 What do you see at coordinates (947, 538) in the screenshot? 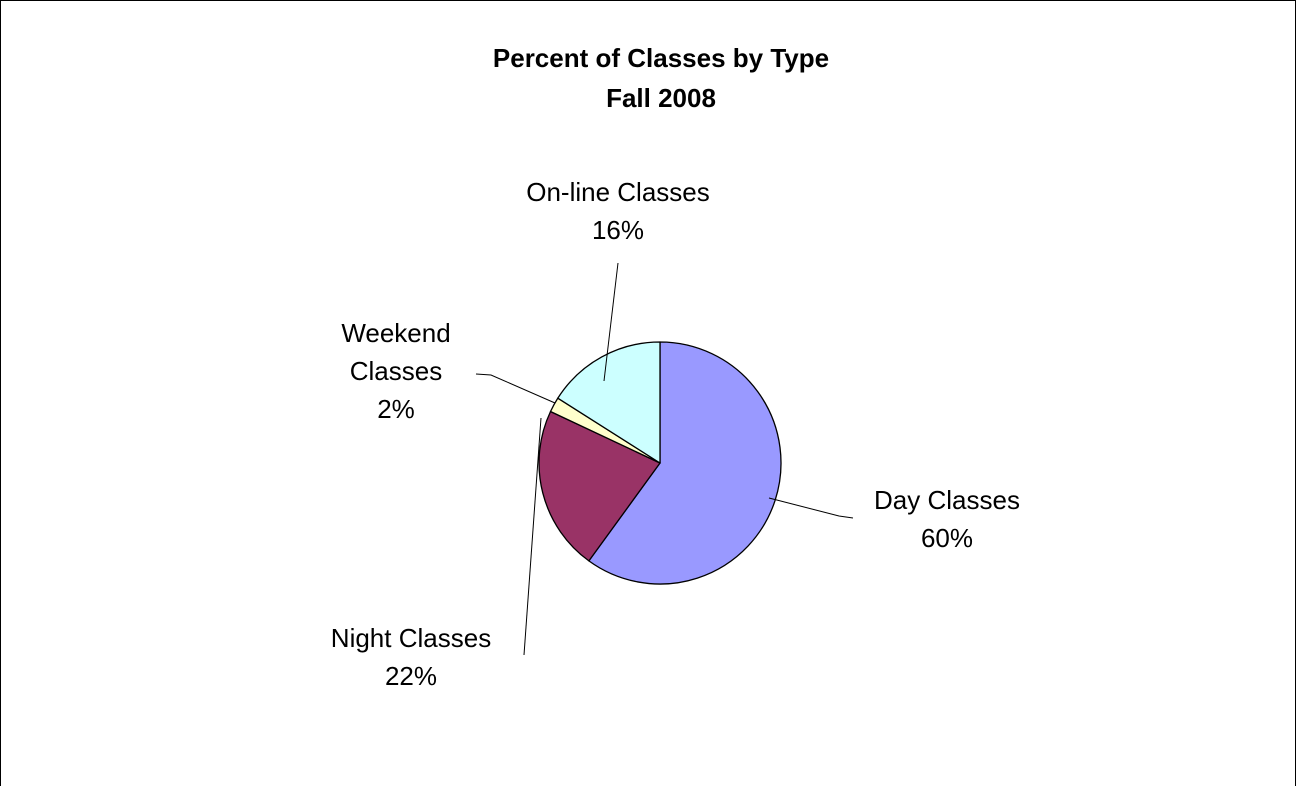
I see `data-label-value: 60%` at bounding box center [947, 538].